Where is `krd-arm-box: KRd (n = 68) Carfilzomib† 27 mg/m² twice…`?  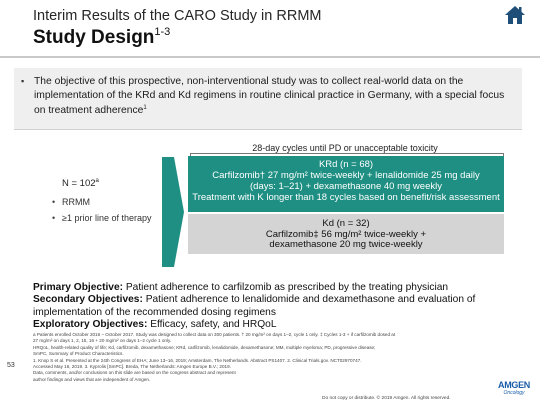 krd-arm-box: KRd (n = 68) Carfilzomib† 27 mg/m² twice… is located at coordinates (346, 184).